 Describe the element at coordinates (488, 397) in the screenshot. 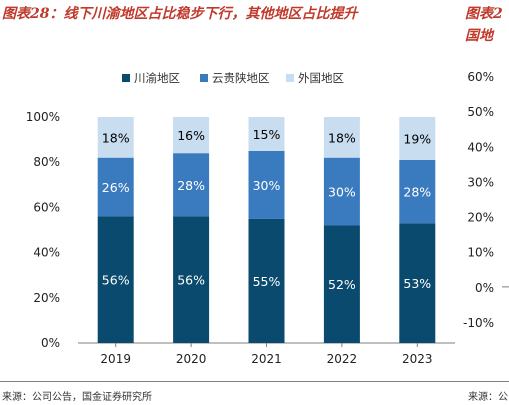

I see `right-source-note: 来源：公` at that location.